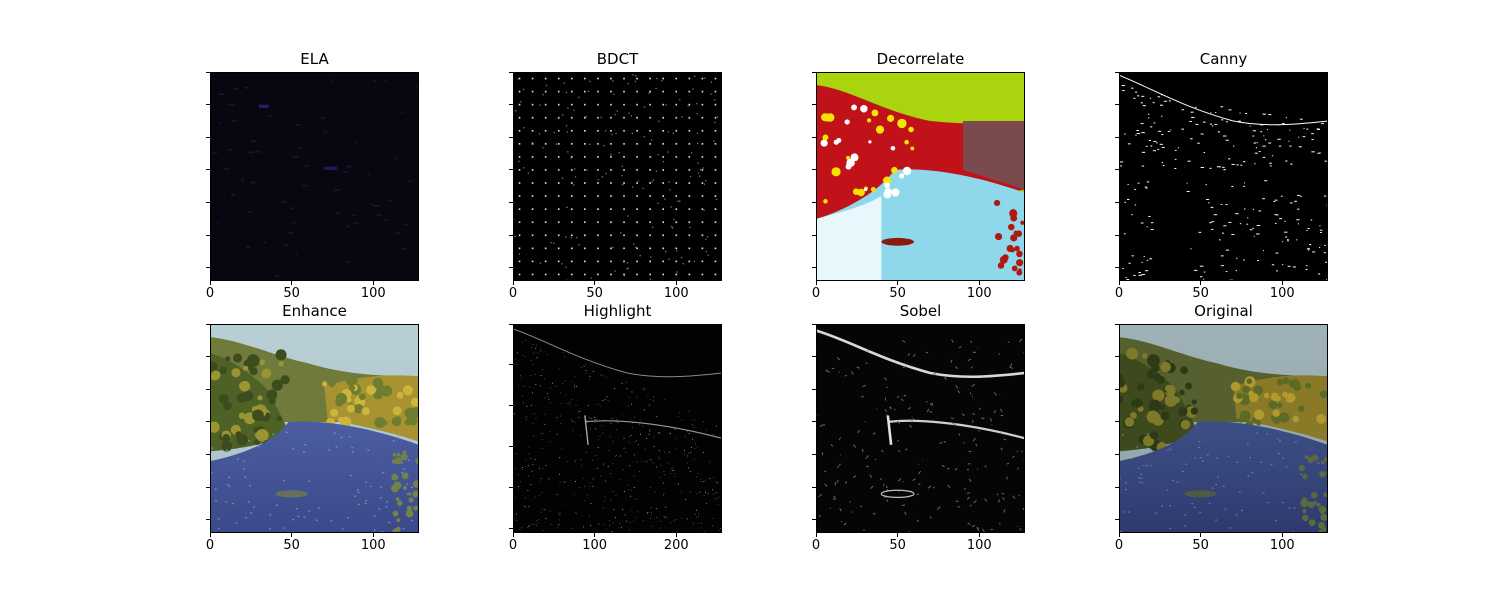 The height and width of the screenshot is (600, 1500). I want to click on subplot-title: Original, so click(1223, 311).